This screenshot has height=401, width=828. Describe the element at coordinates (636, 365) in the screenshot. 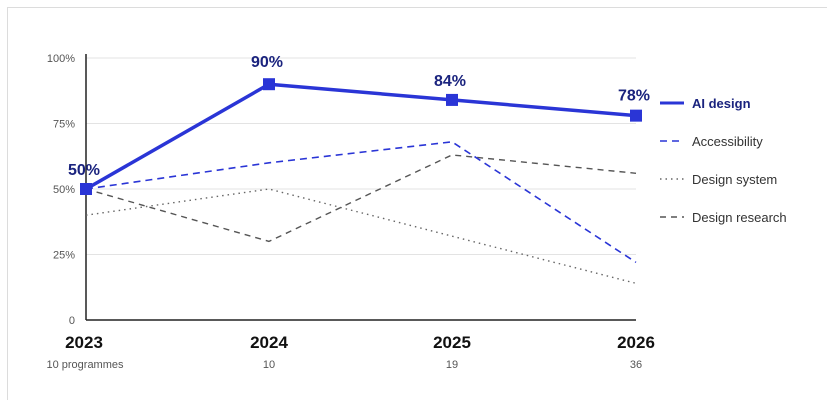

I see `x-sublabel: 36` at that location.